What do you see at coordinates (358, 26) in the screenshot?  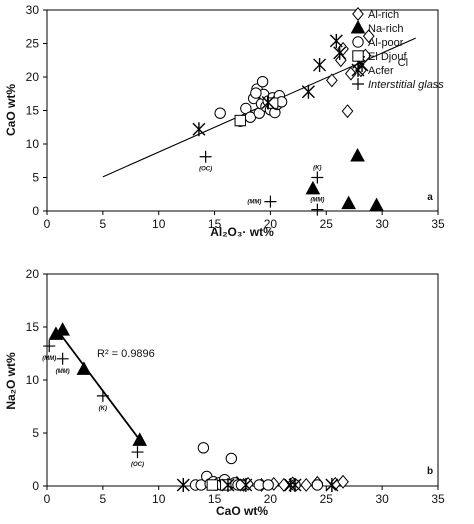 I see `legend-marker-triangle` at bounding box center [358, 26].